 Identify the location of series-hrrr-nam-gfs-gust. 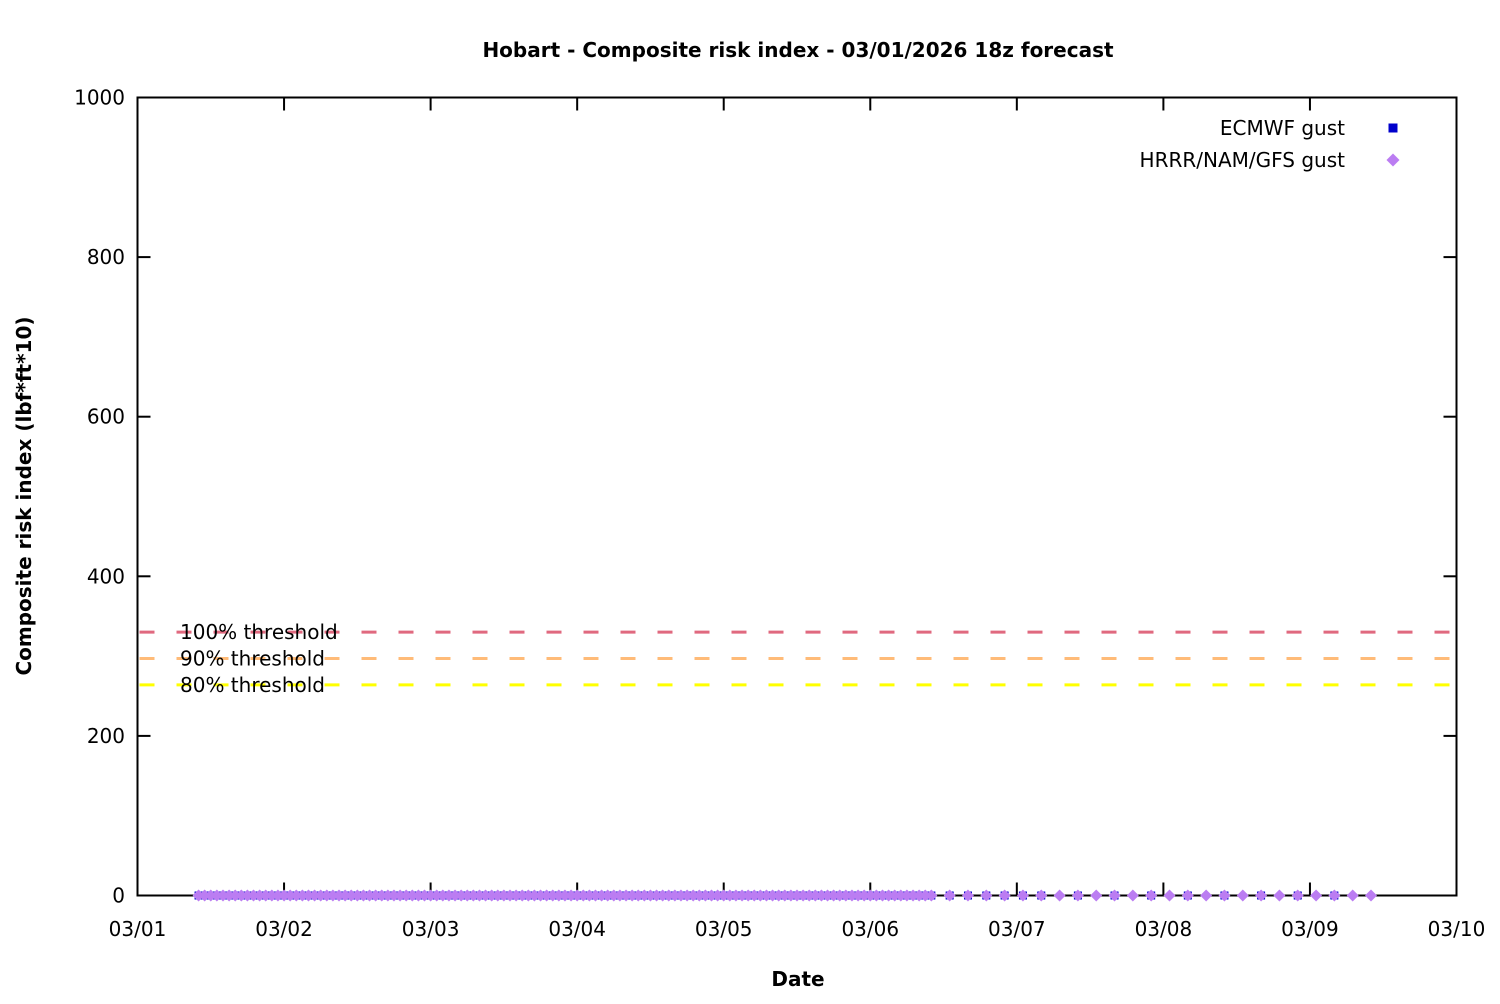
(785, 895).